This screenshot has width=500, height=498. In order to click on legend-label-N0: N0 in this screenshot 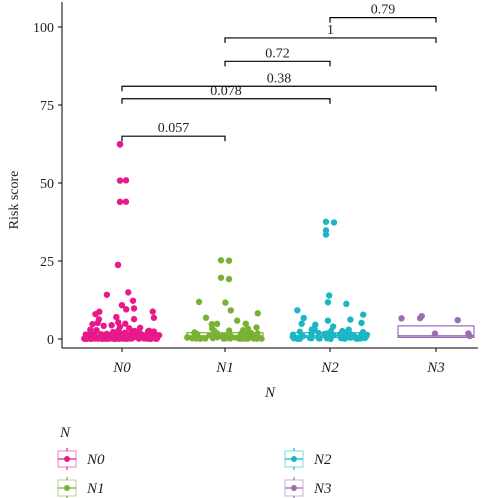, I will do `click(95, 460)`.